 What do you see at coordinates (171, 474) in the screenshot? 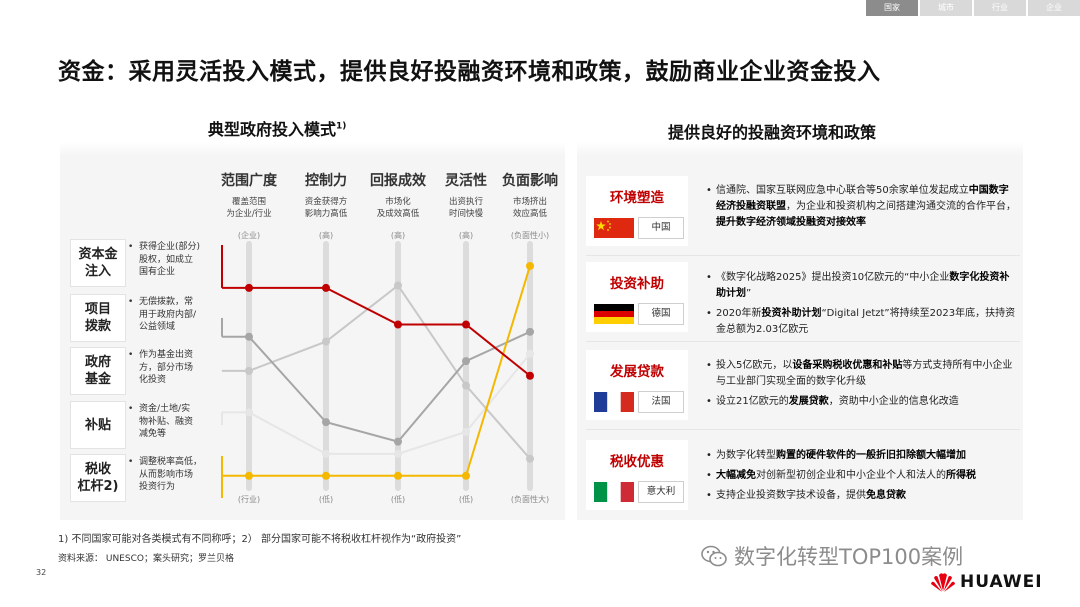
I see `row-description-text: 调整税率高低， 从而影响市场 投资行为` at bounding box center [171, 474].